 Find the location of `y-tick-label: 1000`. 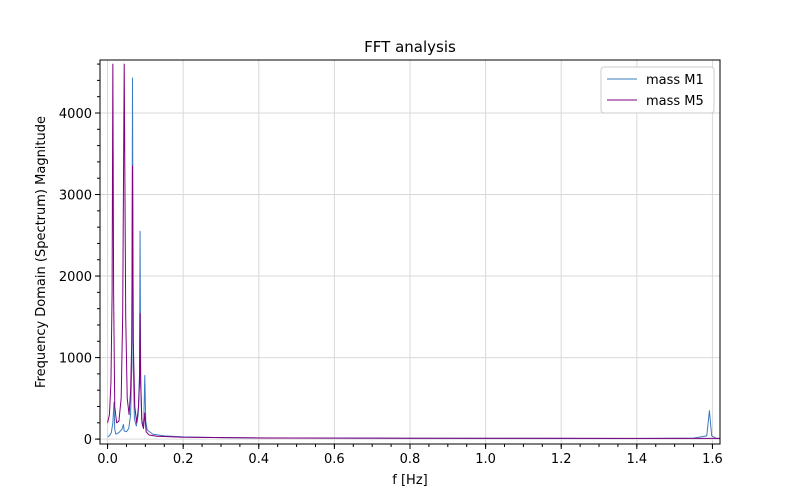

y-tick-label: 1000 is located at coordinates (75, 359).